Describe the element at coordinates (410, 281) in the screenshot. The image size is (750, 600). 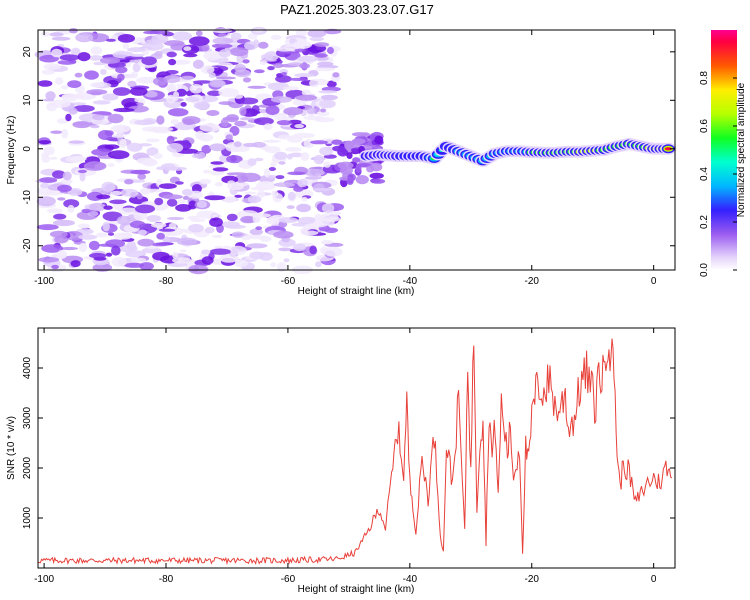
I see `x-tick-label: -40` at that location.